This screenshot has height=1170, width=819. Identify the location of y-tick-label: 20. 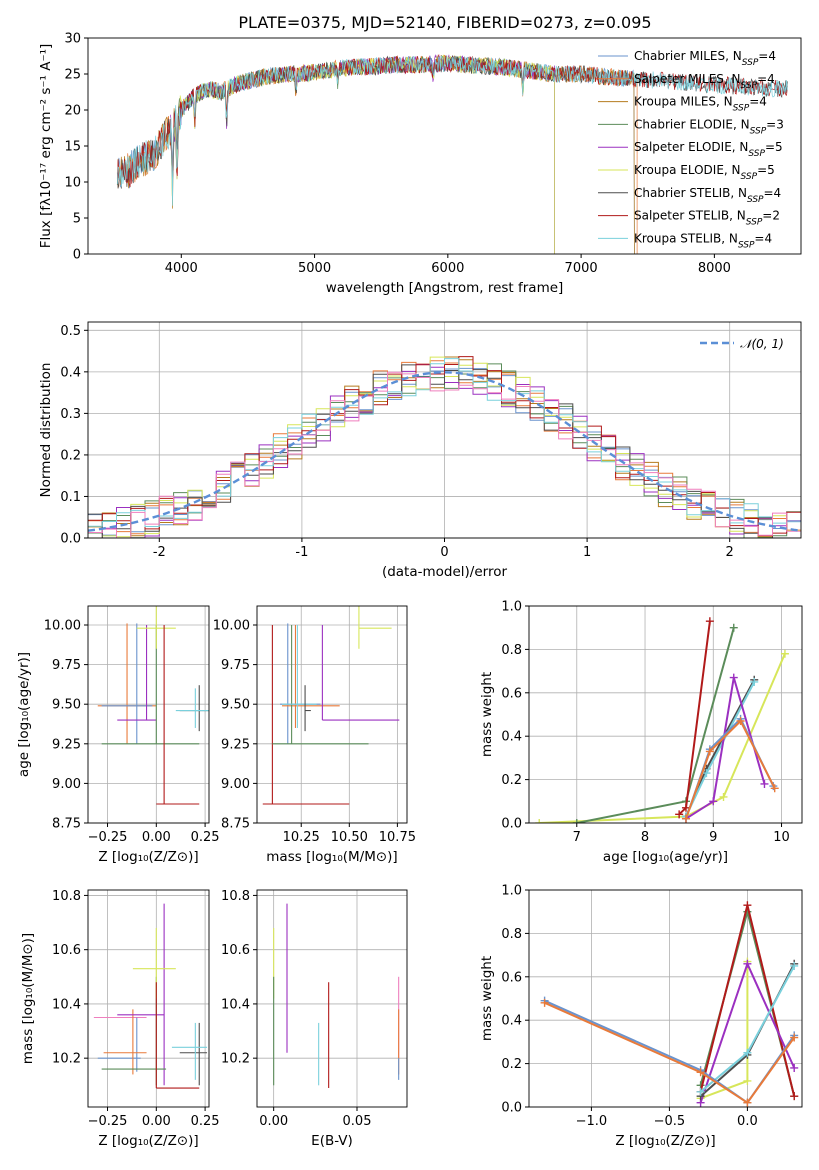
(72, 111).